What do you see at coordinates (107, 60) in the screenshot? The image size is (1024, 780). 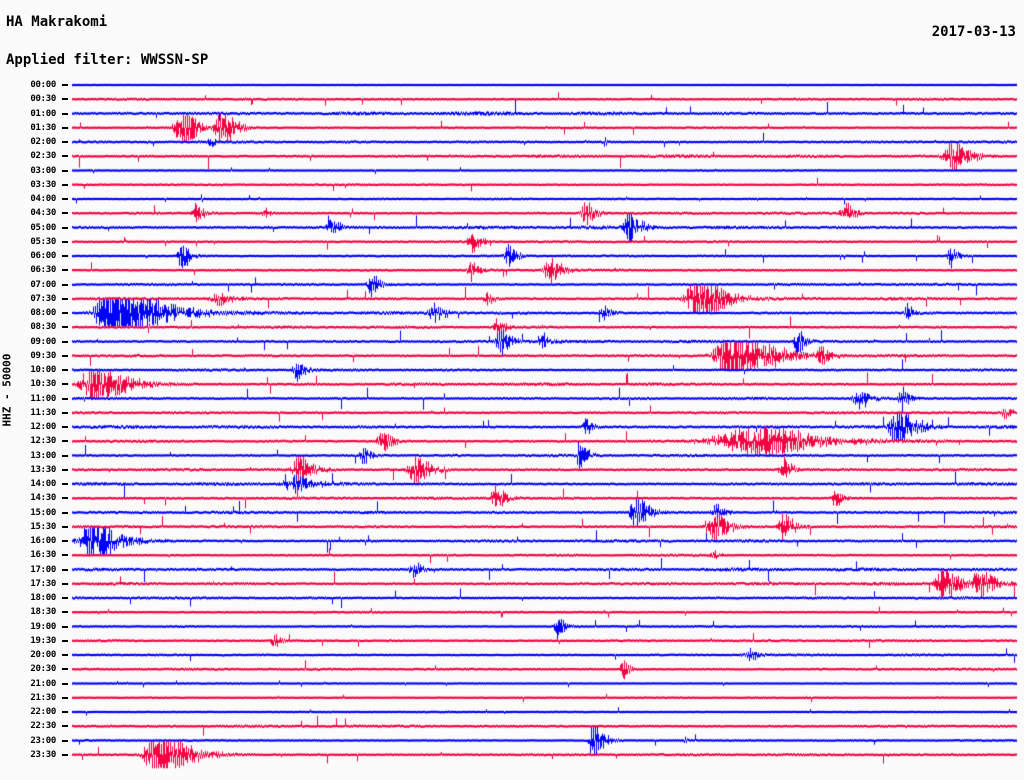 I see `applied-filter-label: Applied filter: WWSSN-SP` at bounding box center [107, 60].